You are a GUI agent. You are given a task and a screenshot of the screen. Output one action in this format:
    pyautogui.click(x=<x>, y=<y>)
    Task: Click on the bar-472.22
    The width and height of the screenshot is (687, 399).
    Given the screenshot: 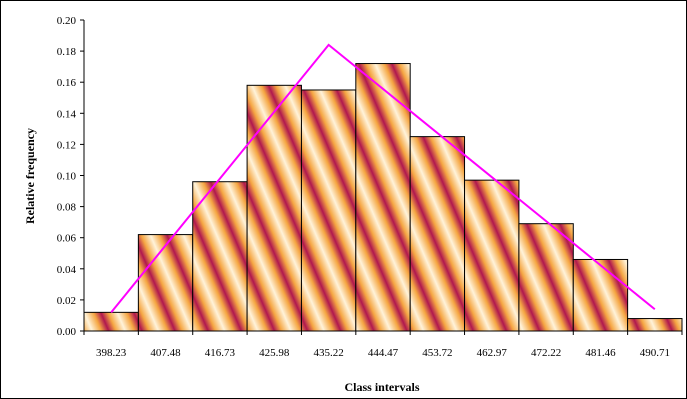 What is the action you would take?
    pyautogui.click(x=546, y=277)
    